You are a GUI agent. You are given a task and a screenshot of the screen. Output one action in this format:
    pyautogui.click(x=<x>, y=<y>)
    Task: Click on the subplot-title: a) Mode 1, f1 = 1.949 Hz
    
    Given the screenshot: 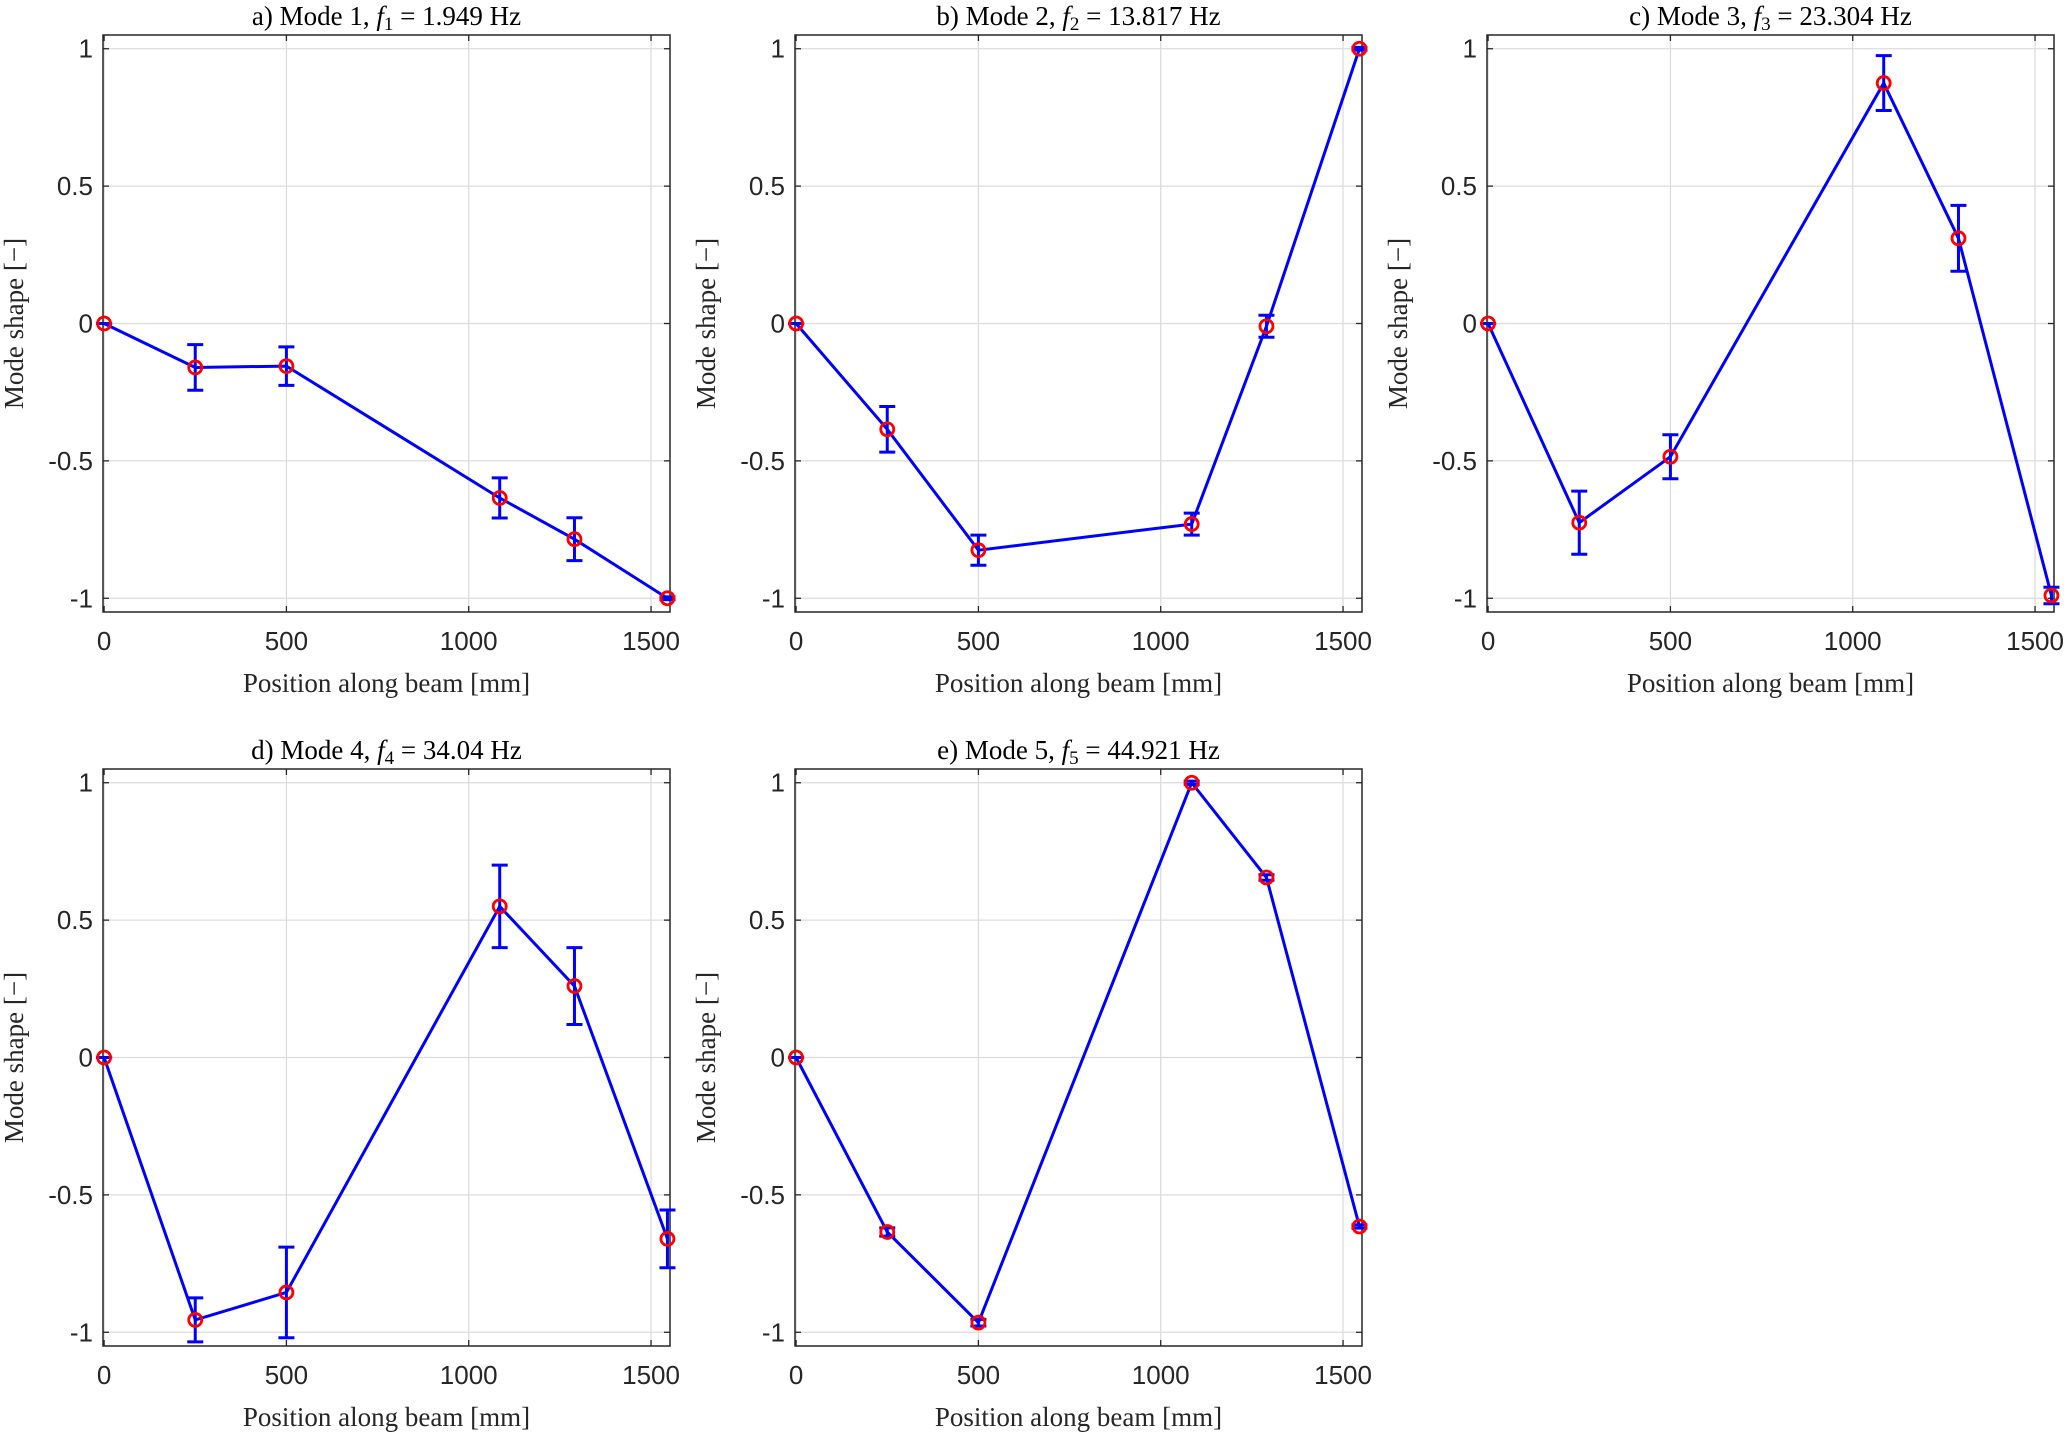 What is the action you would take?
    pyautogui.click(x=386, y=18)
    